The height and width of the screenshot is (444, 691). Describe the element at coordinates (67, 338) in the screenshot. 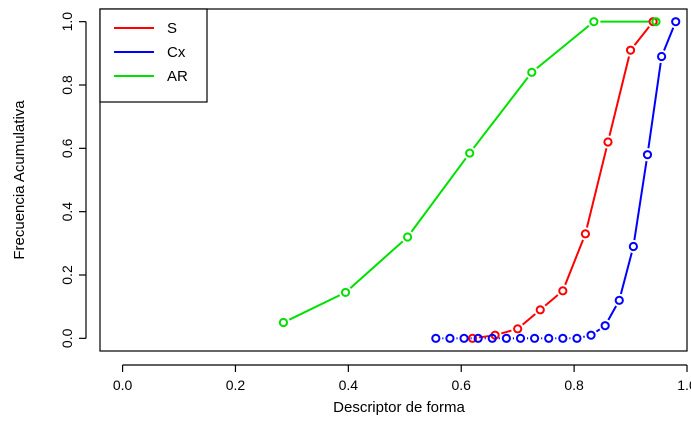

I see `y-tick-label: 0.0` at that location.